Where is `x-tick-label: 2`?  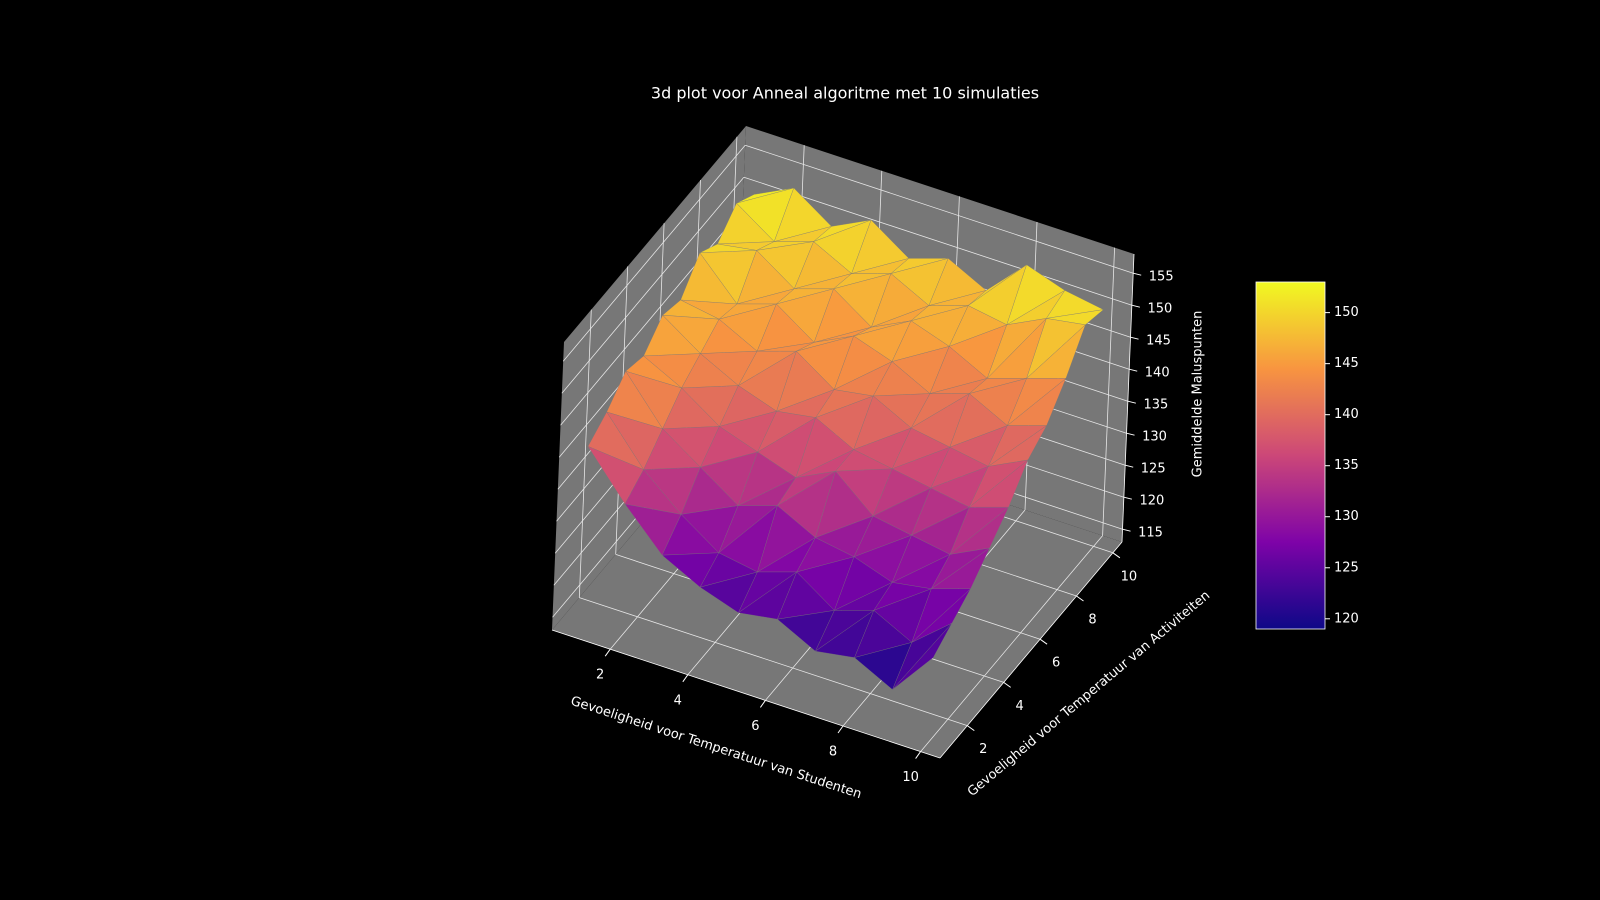 x-tick-label: 2 is located at coordinates (600, 675).